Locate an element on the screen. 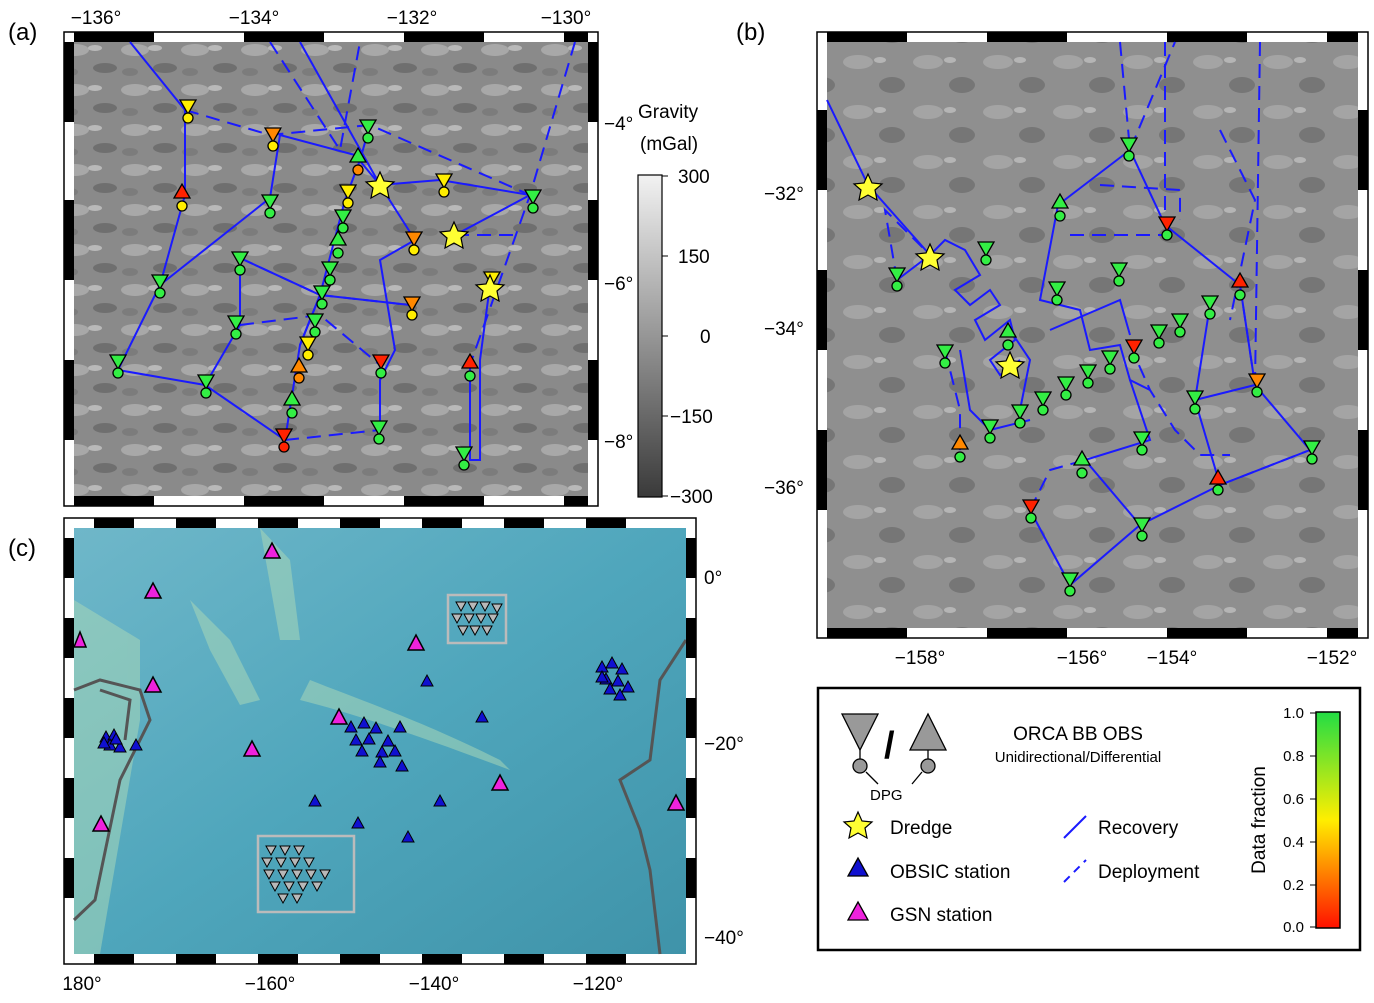  obsic-stations is located at coordinates (366, 749).